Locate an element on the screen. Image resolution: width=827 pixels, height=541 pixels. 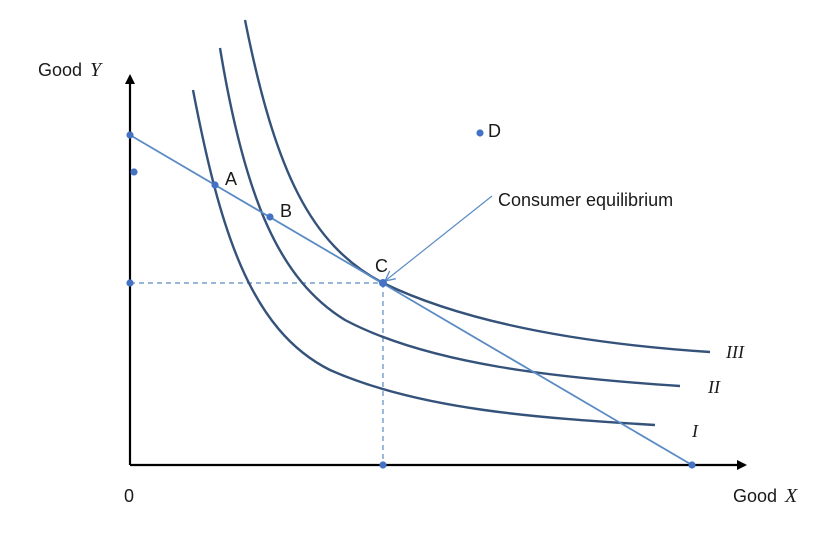
point-D-dot is located at coordinates (480, 133).